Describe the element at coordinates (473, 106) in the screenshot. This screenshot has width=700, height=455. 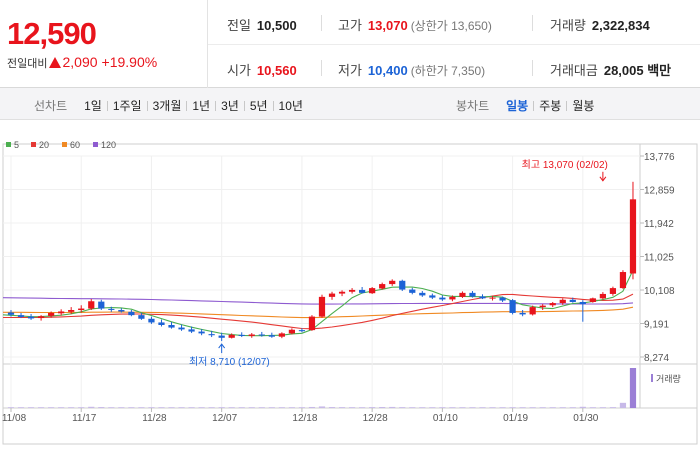
I see `candle-chart-label: 봉차트` at that location.